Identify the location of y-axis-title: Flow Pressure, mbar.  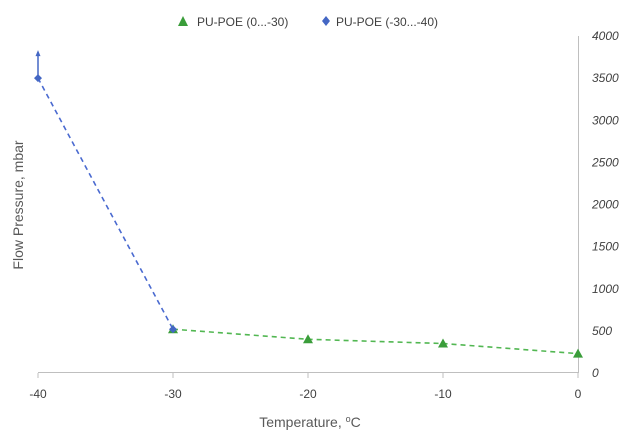
(18, 204).